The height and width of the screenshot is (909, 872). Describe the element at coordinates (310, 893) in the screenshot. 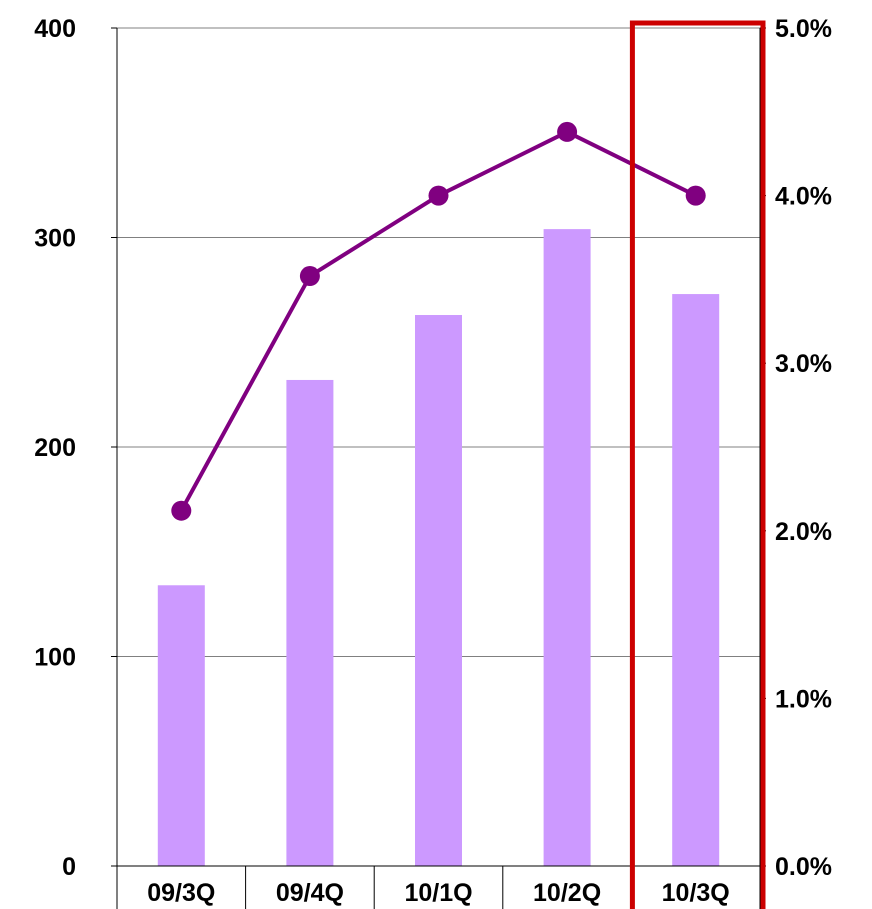

I see `x-tick-label: 09/4Q` at that location.